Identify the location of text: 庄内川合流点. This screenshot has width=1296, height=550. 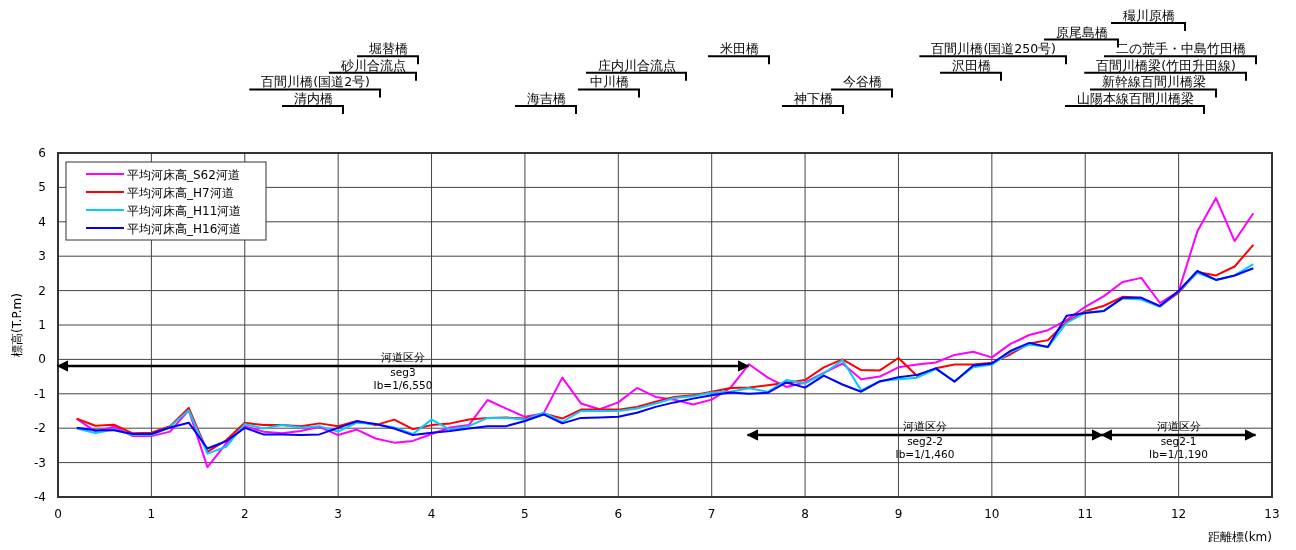
(637, 65).